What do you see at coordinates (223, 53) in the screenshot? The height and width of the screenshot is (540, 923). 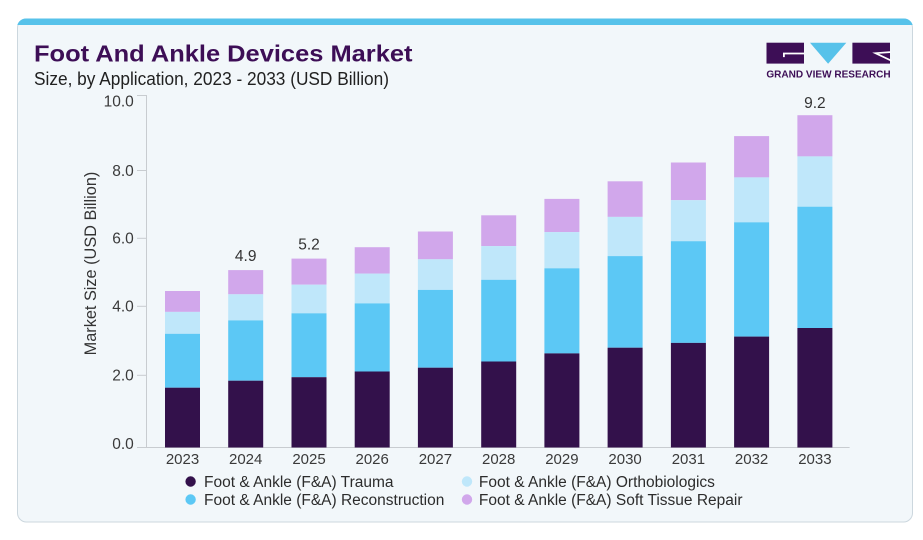 I see `svg-text: Foot And Ankle Devices Market` at bounding box center [223, 53].